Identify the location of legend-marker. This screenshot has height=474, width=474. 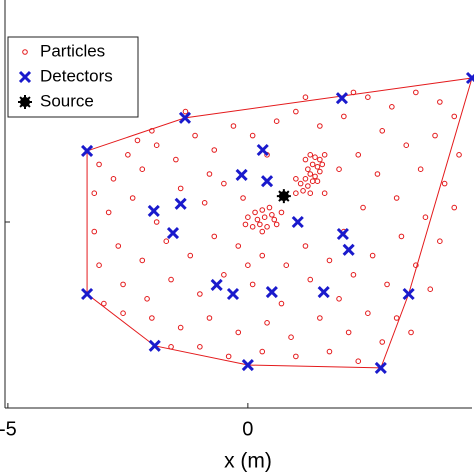
(25, 102).